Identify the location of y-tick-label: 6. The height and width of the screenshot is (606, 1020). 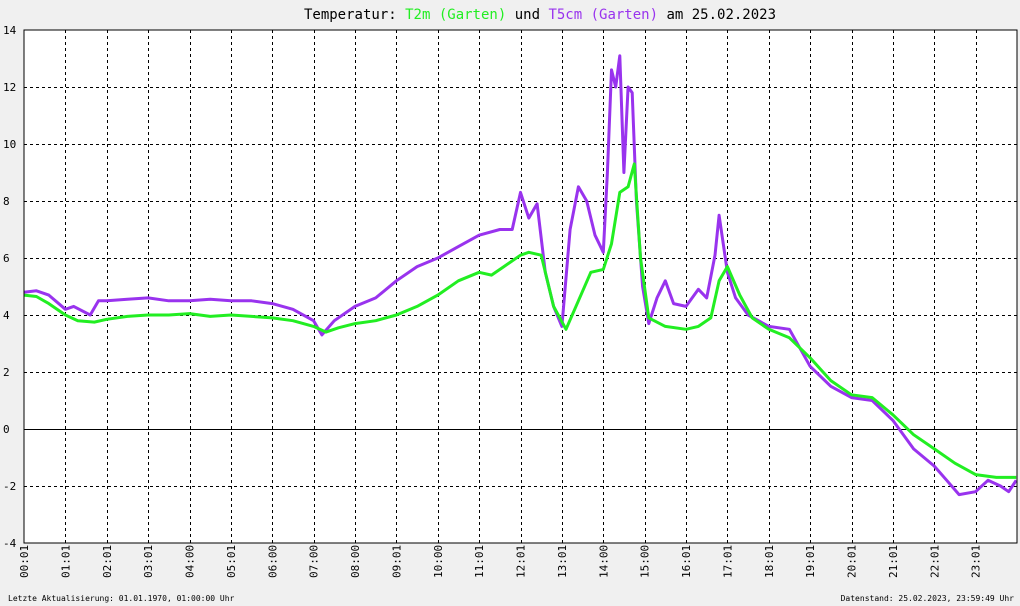
(6, 258).